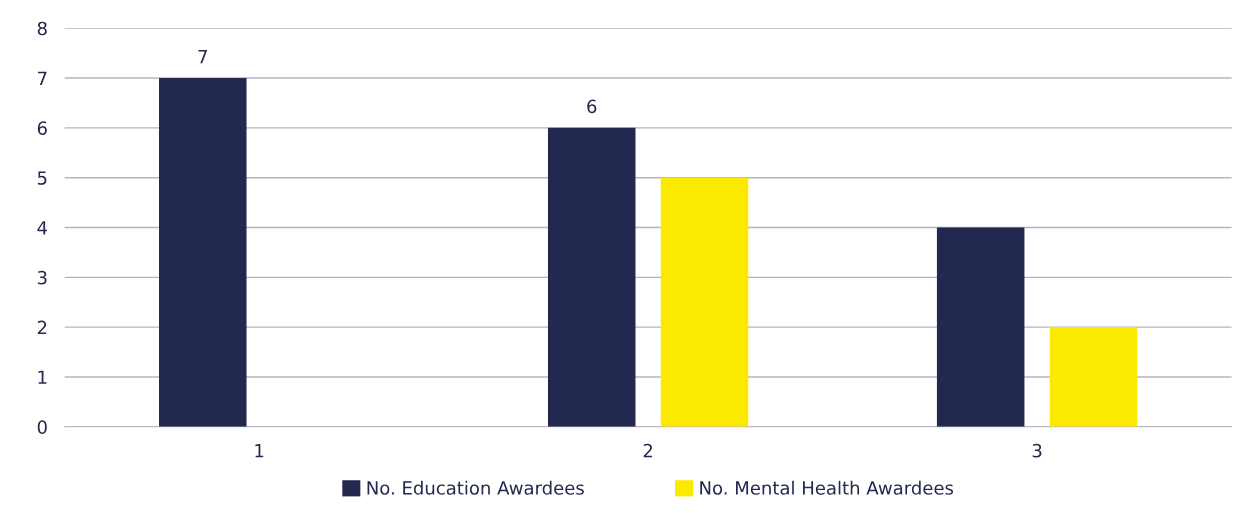 This screenshot has width=1244, height=513. Describe the element at coordinates (42, 228) in the screenshot. I see `y-tick-label: 4` at that location.